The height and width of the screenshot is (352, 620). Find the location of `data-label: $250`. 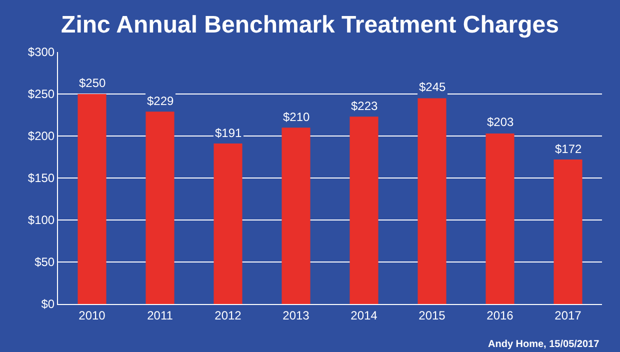

data-label: $250 is located at coordinates (92, 83).